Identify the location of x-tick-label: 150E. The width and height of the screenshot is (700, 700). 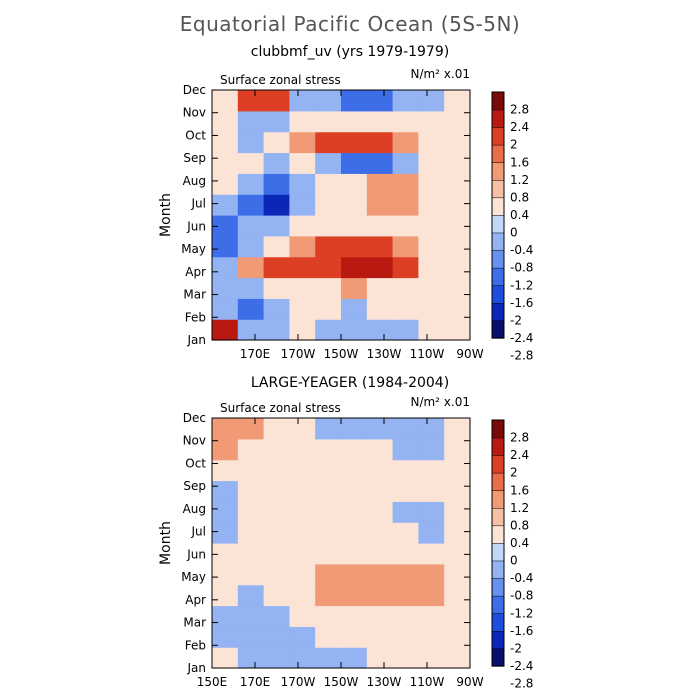
(212, 682).